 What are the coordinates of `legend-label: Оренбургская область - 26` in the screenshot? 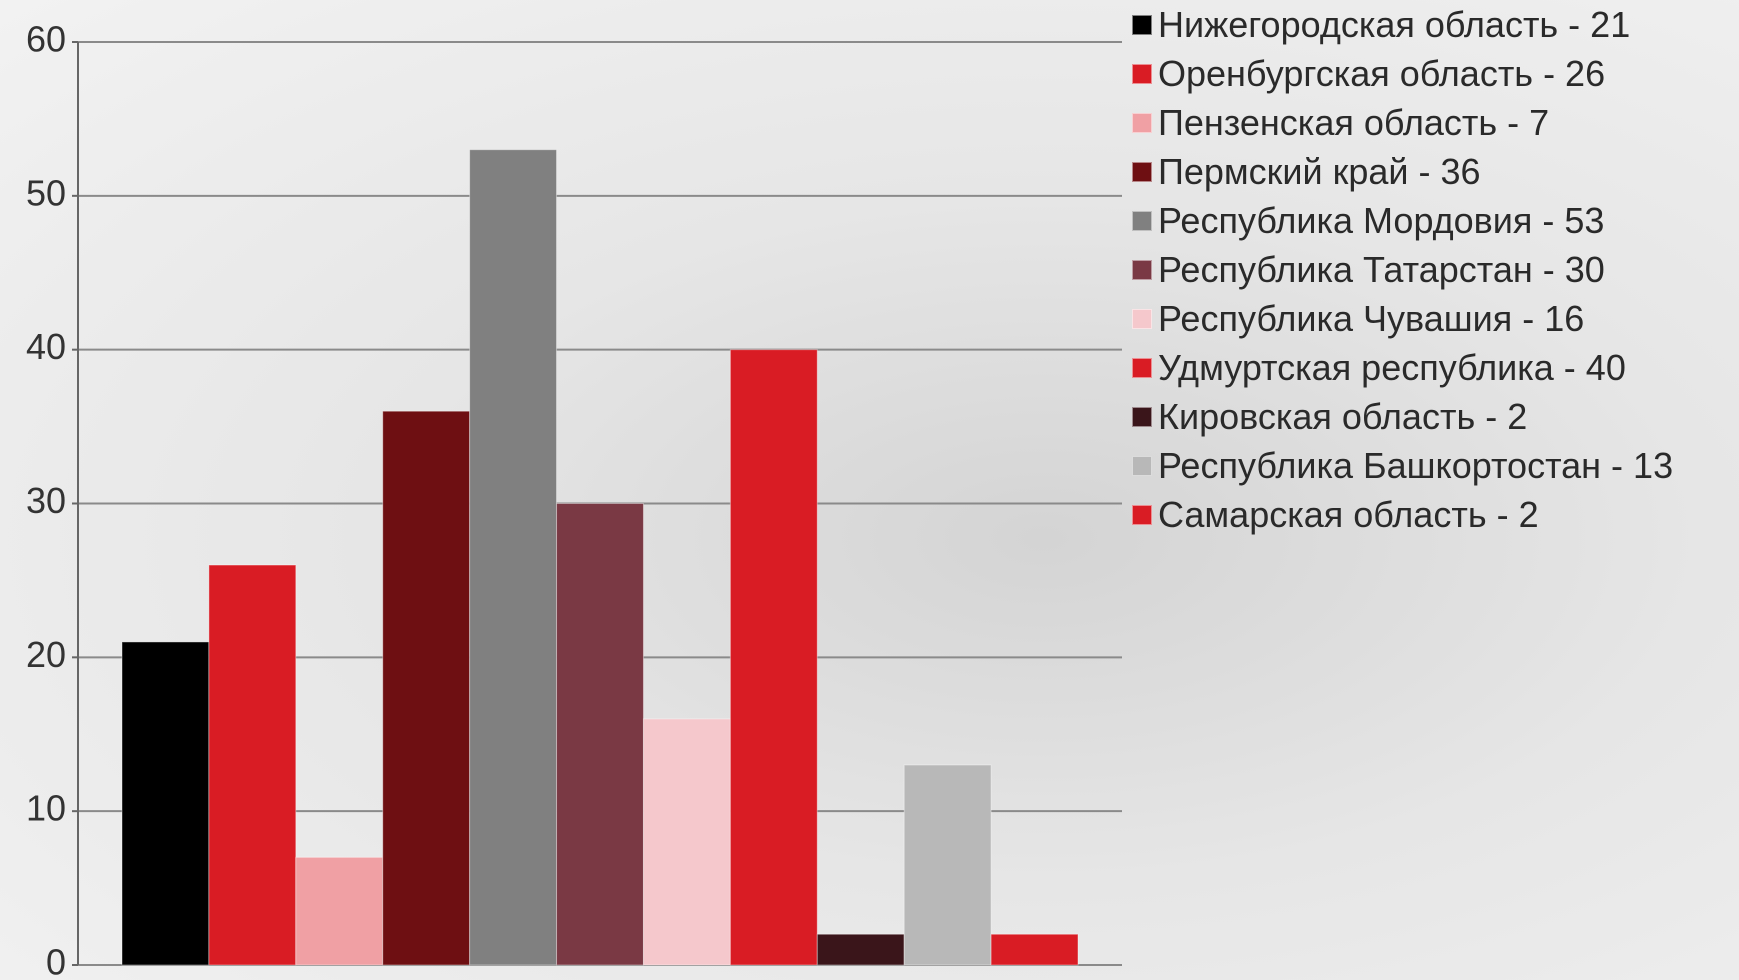 It's located at (1382, 73).